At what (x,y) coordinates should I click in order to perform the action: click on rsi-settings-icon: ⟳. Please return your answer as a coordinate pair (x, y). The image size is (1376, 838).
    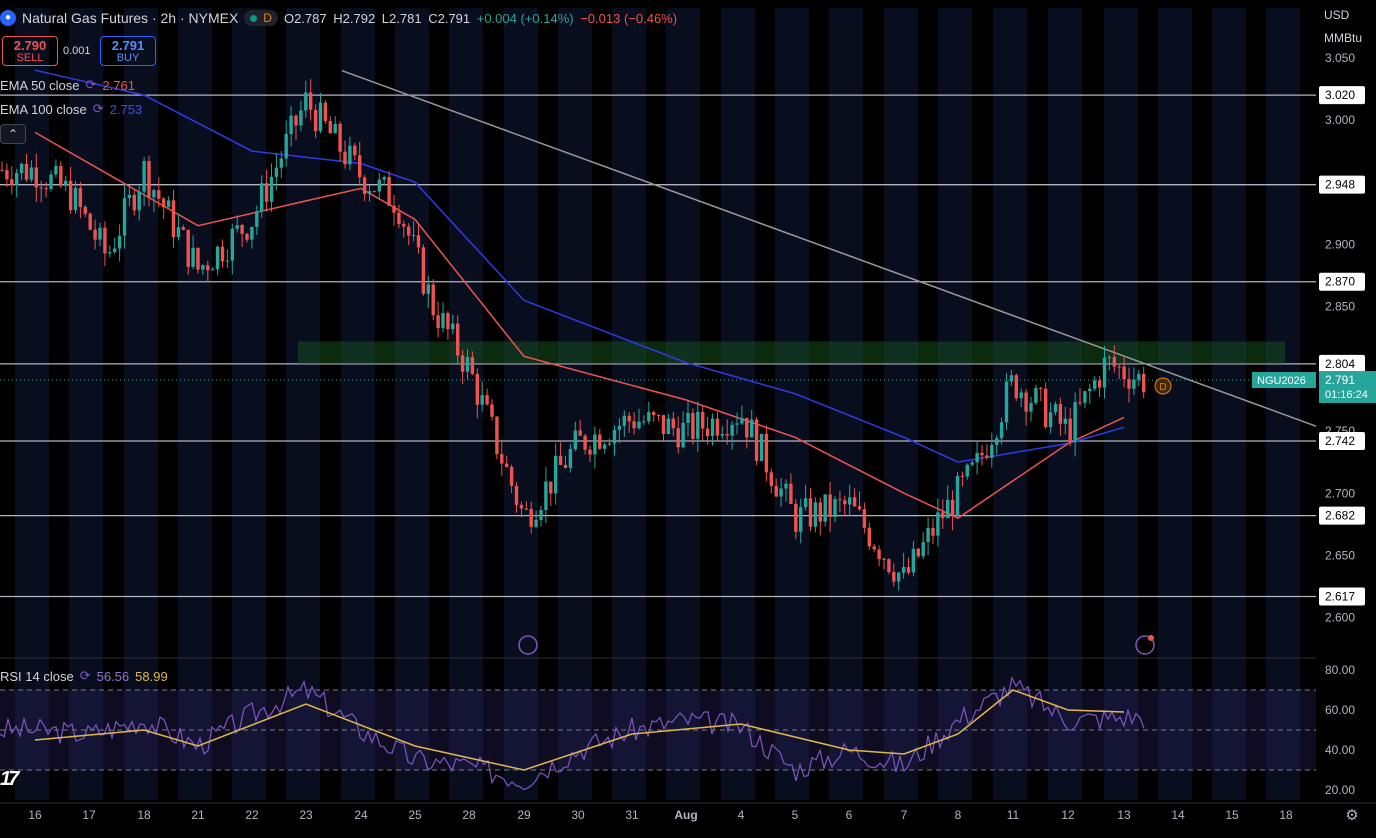
    Looking at the image, I should click on (85, 675).